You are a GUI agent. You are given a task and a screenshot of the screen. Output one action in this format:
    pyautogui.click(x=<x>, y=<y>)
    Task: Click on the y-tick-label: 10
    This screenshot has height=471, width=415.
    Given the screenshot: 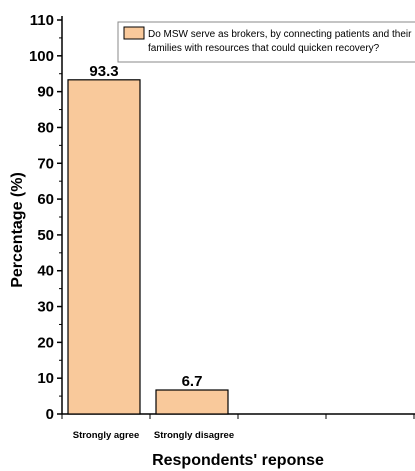 What is the action you would take?
    pyautogui.click(x=45, y=378)
    